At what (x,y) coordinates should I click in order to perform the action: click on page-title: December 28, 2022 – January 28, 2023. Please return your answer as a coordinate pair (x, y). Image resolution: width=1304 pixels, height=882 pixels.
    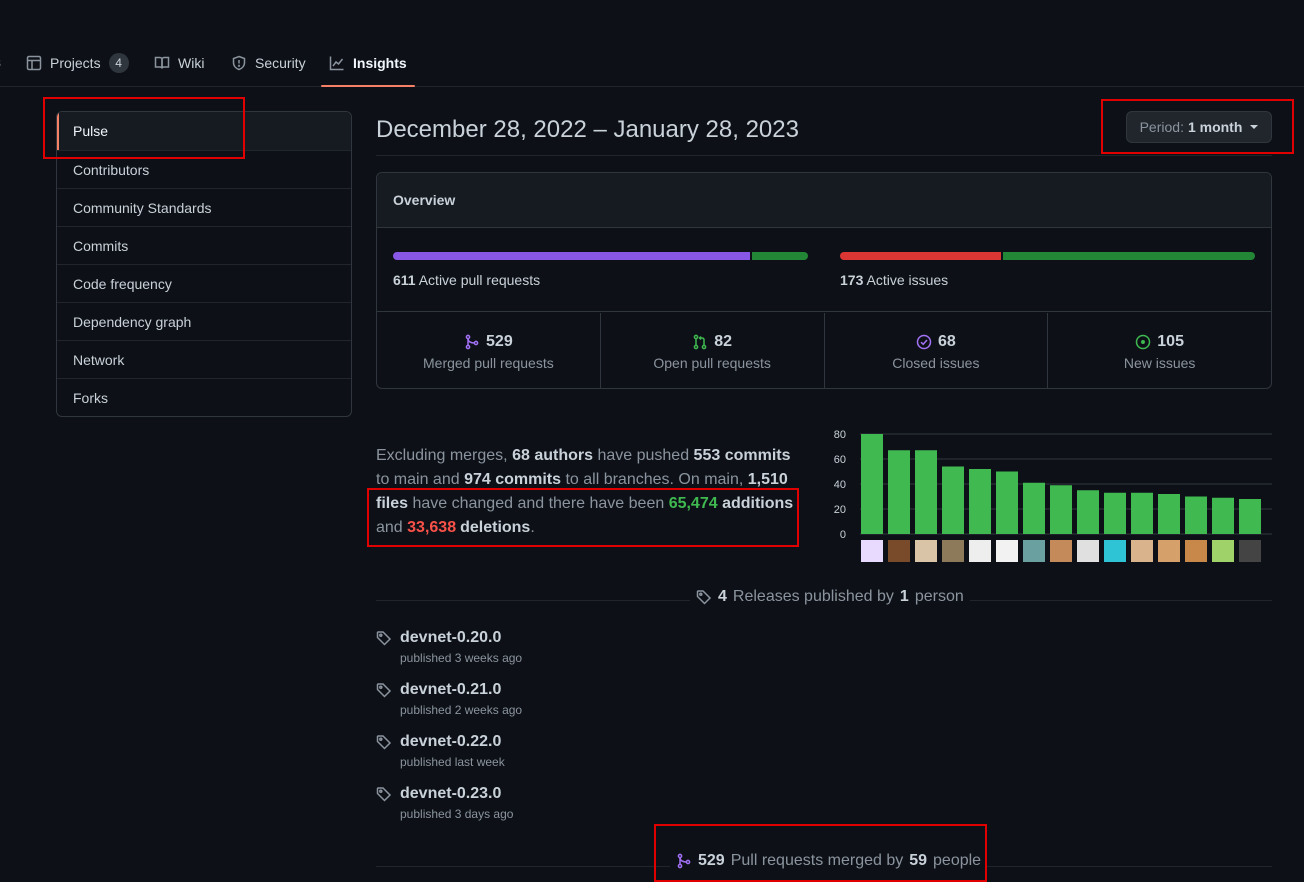
    Looking at the image, I should click on (587, 129).